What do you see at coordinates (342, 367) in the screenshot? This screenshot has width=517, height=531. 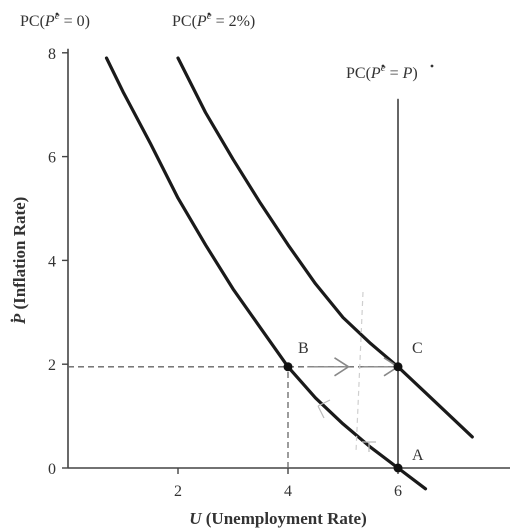 I see `arrow-head` at bounding box center [342, 367].